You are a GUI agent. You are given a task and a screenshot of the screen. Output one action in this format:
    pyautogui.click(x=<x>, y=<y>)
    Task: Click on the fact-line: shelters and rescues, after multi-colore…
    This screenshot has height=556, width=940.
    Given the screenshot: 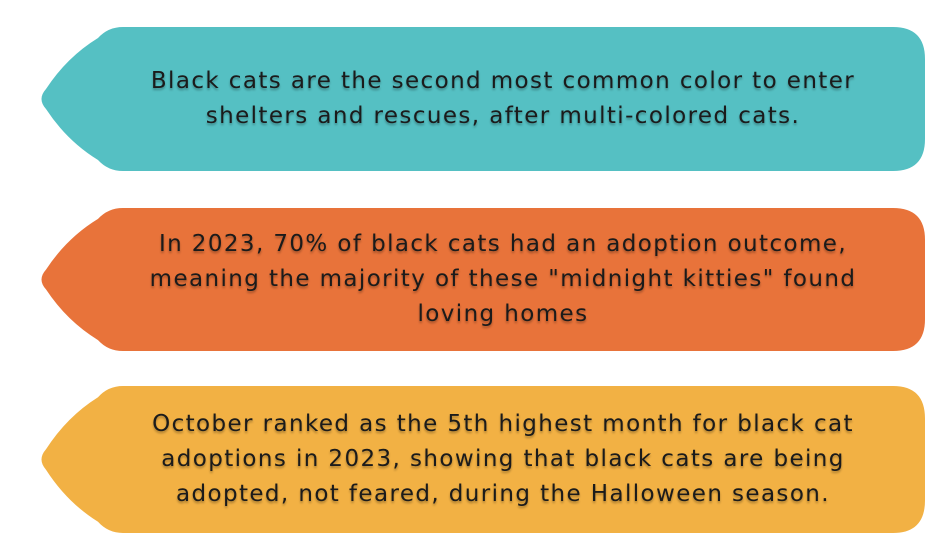 What is the action you would take?
    pyautogui.click(x=503, y=116)
    